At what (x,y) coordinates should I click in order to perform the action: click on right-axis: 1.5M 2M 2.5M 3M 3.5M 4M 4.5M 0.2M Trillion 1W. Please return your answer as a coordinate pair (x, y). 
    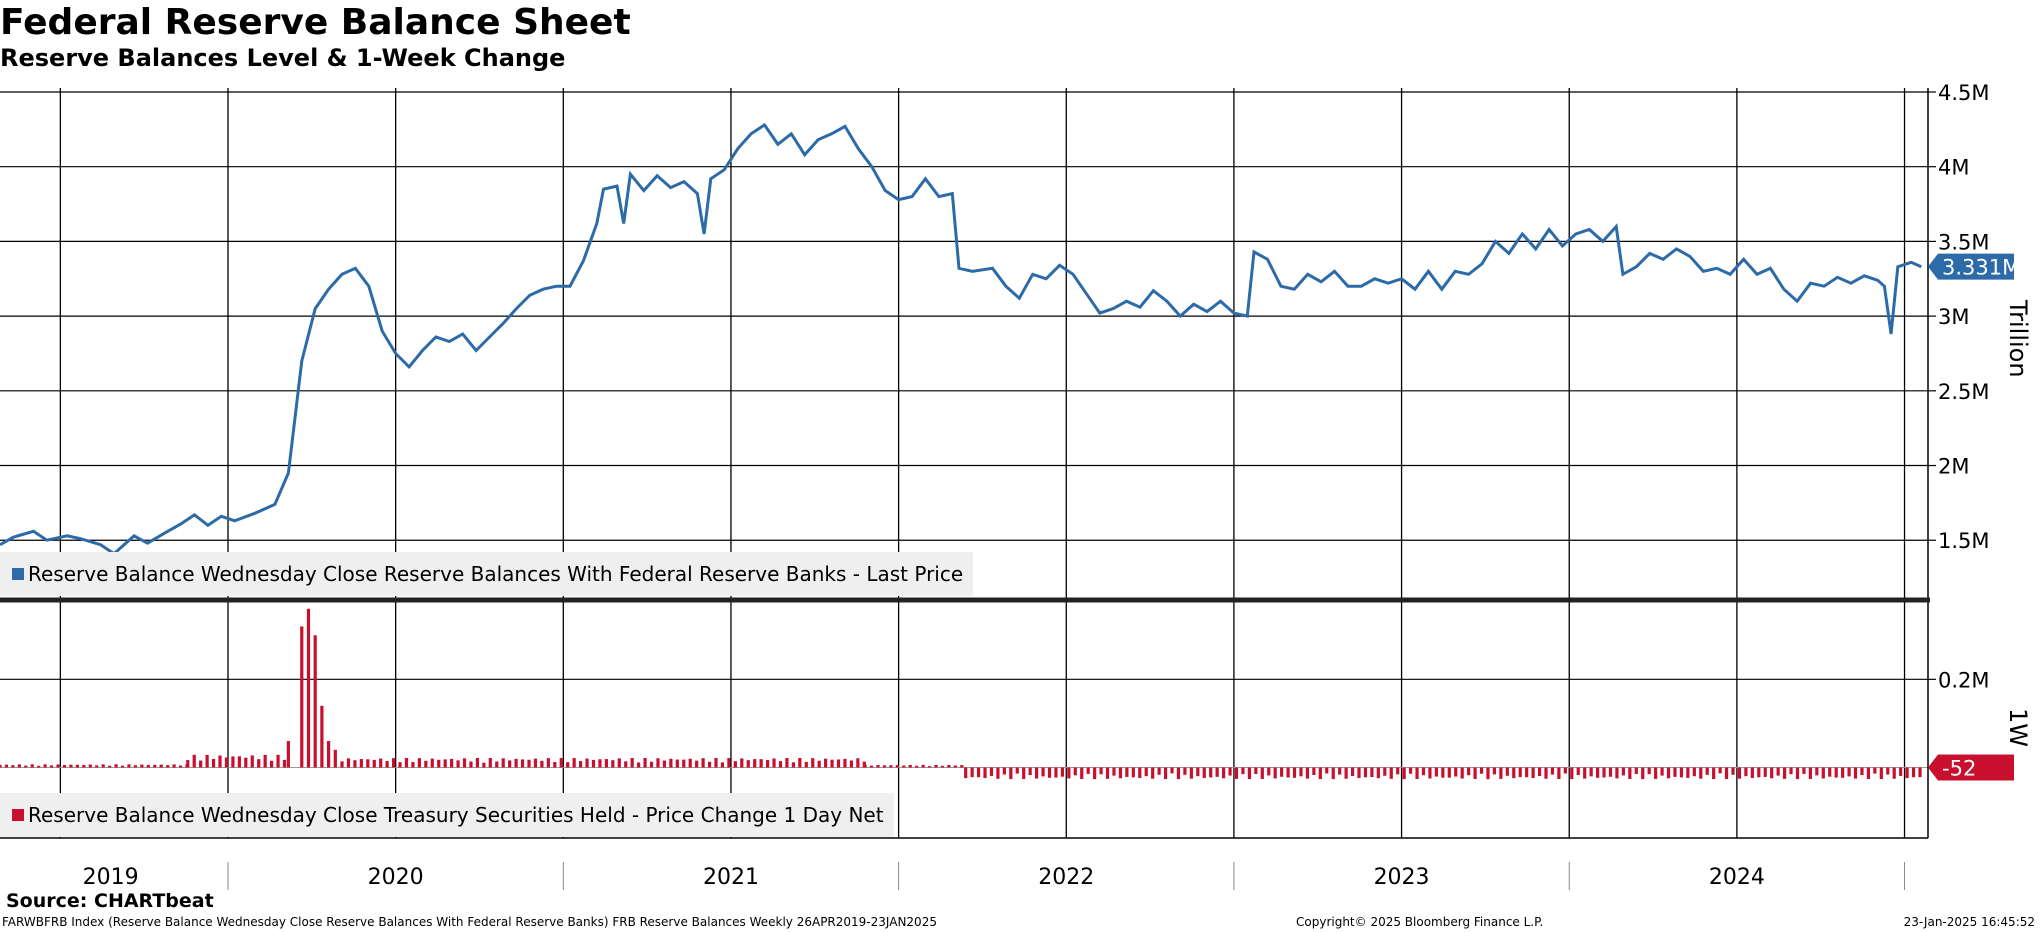
    Looking at the image, I should click on (1979, 459).